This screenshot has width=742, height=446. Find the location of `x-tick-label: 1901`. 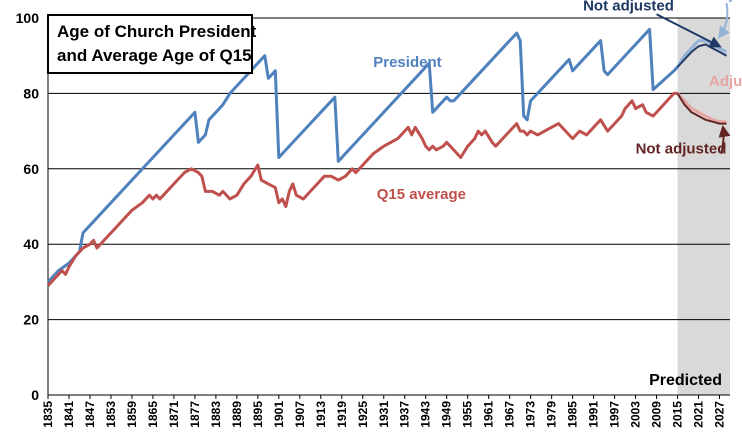

x-tick-label: 1901 is located at coordinates (279, 414).